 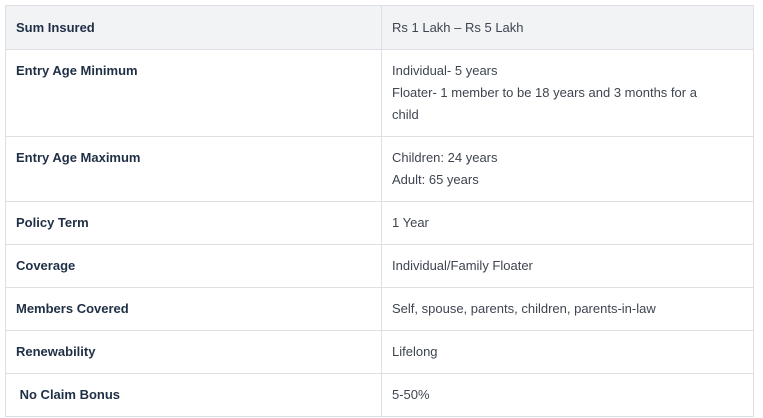 I want to click on row-value: Lifelong, so click(x=567, y=352).